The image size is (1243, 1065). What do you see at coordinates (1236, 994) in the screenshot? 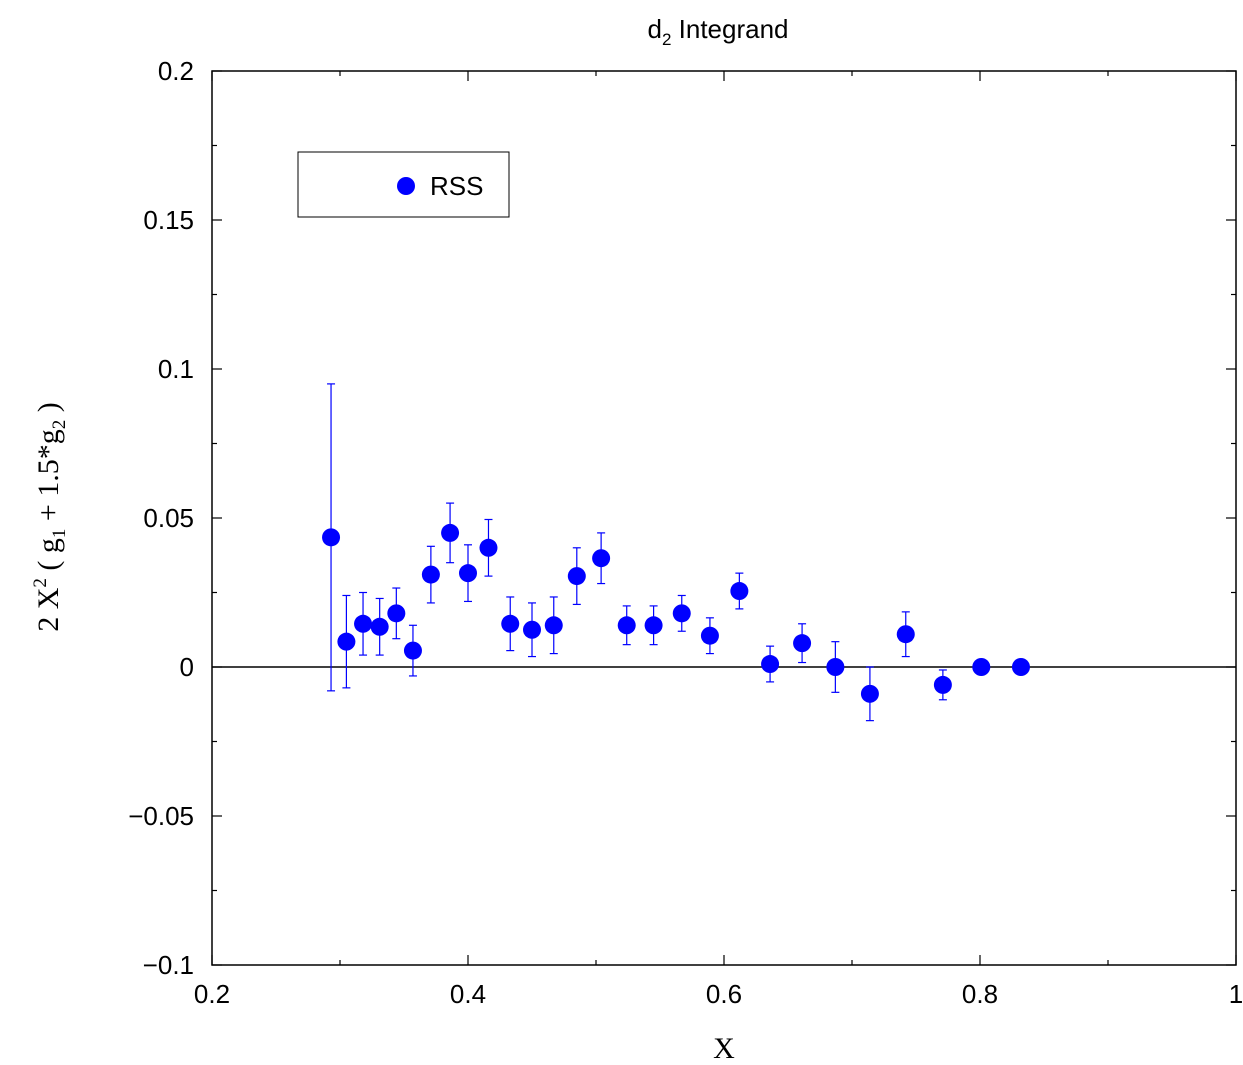
I see `x-tick-label: 1` at bounding box center [1236, 994].